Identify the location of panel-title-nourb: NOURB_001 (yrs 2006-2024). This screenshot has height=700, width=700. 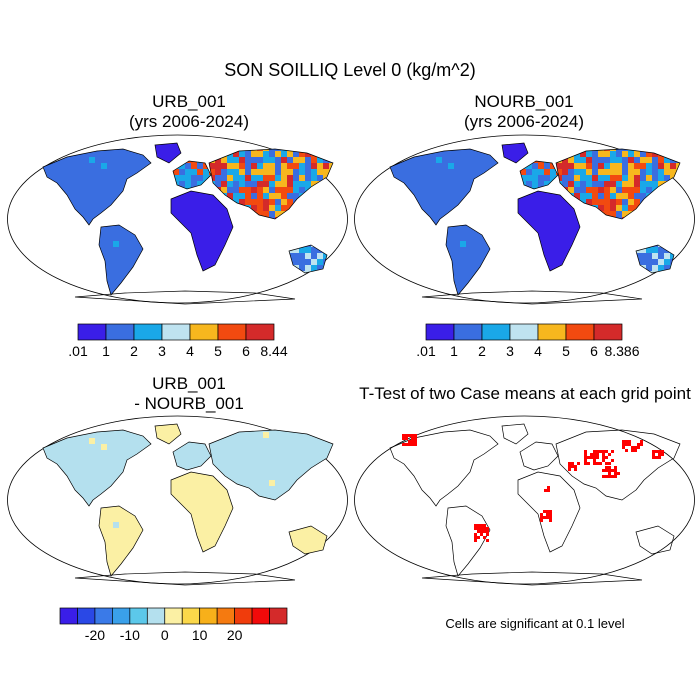
(524, 112).